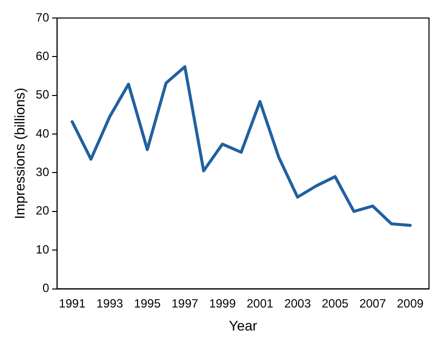 The width and height of the screenshot is (445, 347). Describe the element at coordinates (222, 303) in the screenshot. I see `x-tick-label: 1999` at that location.